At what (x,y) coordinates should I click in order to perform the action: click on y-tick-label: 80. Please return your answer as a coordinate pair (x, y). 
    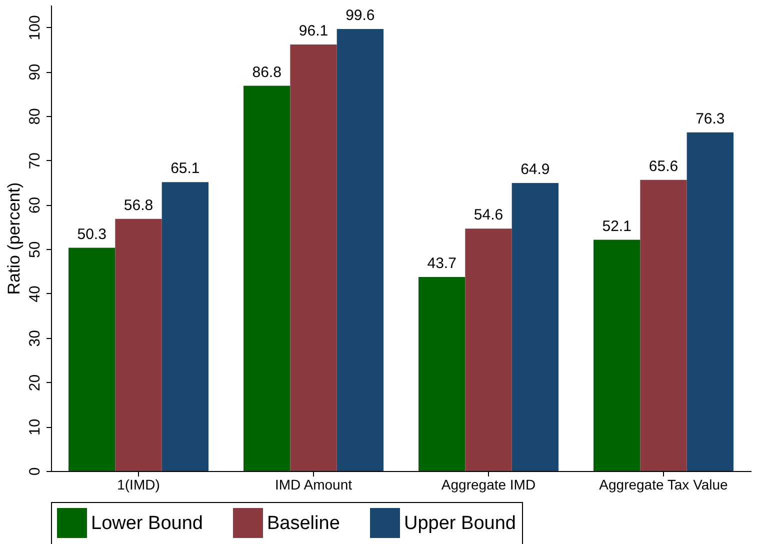
    Looking at the image, I should click on (35, 116).